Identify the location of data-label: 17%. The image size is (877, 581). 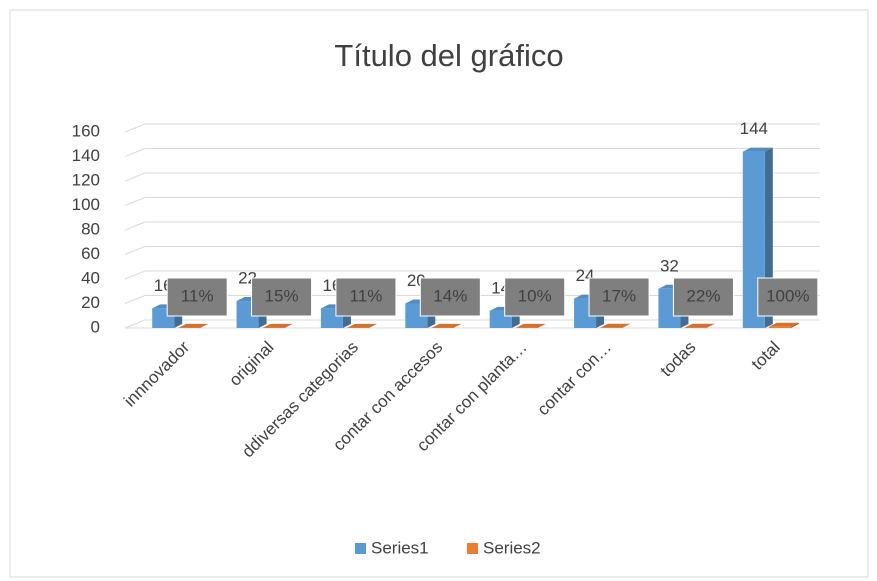
(619, 295).